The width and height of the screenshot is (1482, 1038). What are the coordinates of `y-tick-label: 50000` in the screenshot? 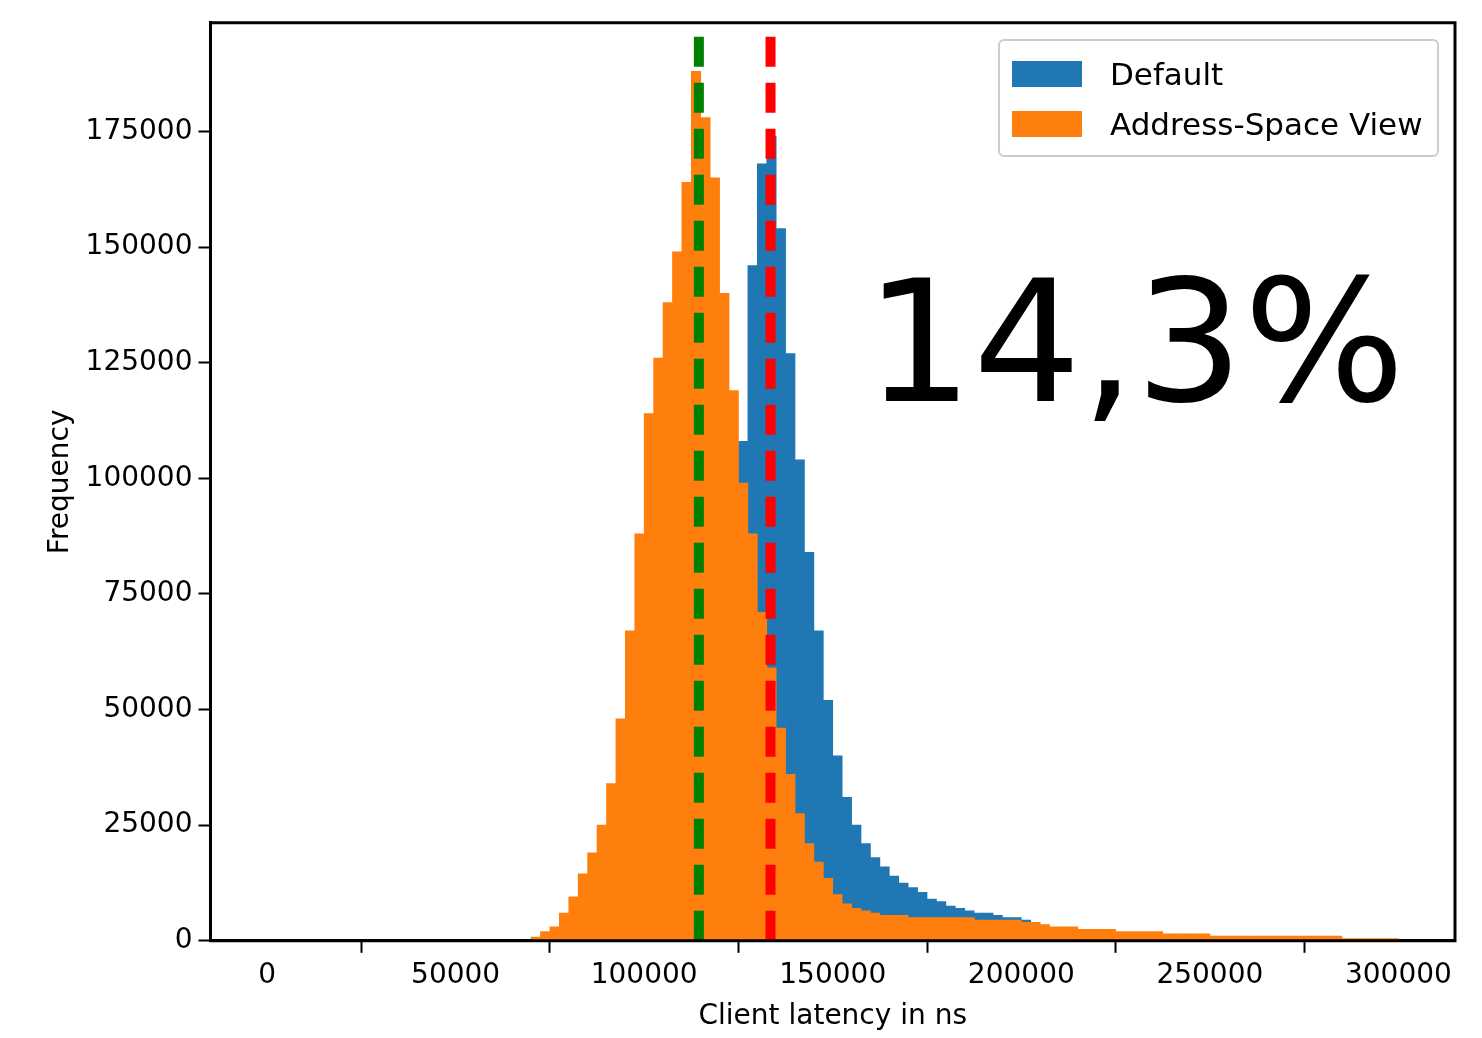 It's located at (148, 707).